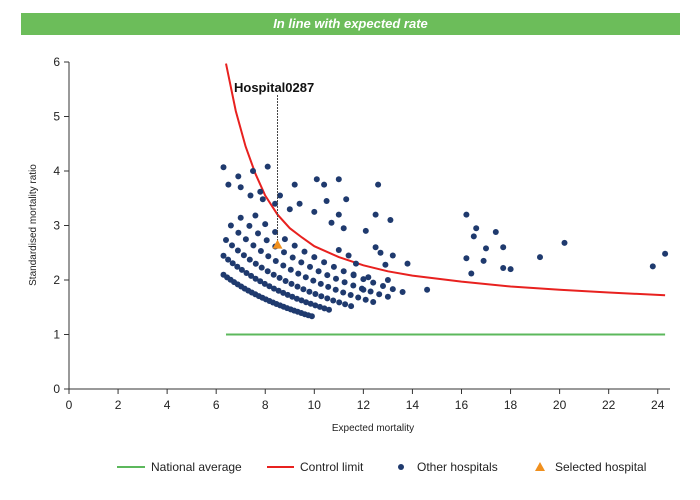 This screenshot has width=700, height=500. I want to click on x-tick-label: 18, so click(511, 405).